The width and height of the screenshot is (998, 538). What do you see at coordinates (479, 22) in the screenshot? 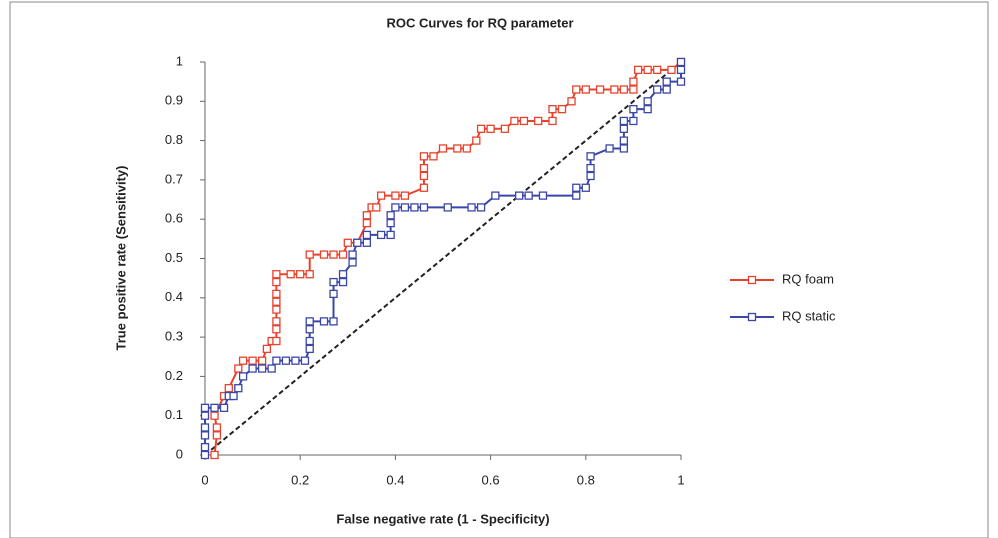
I see `chart-title: ROC Curves for RQ parameter` at bounding box center [479, 22].